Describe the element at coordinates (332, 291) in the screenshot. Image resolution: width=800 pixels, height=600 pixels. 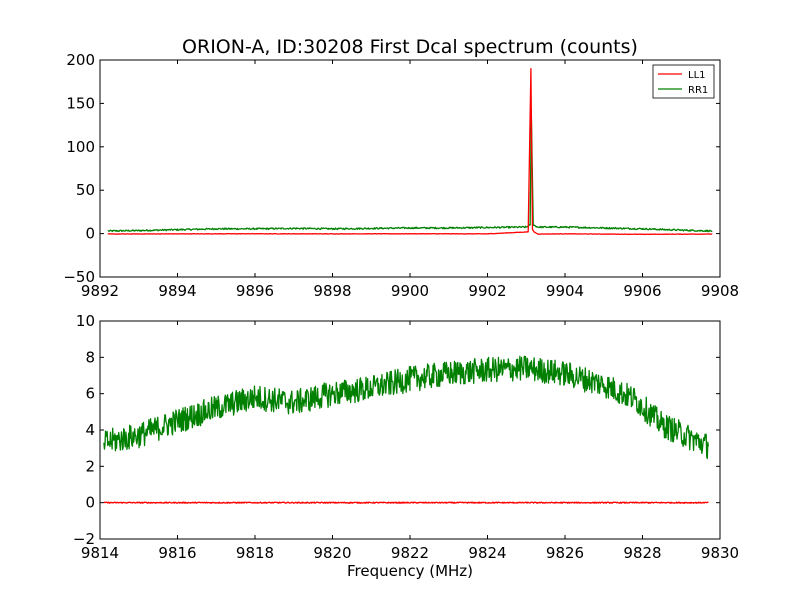
I see `top-x-tick-label: 9898` at that location.